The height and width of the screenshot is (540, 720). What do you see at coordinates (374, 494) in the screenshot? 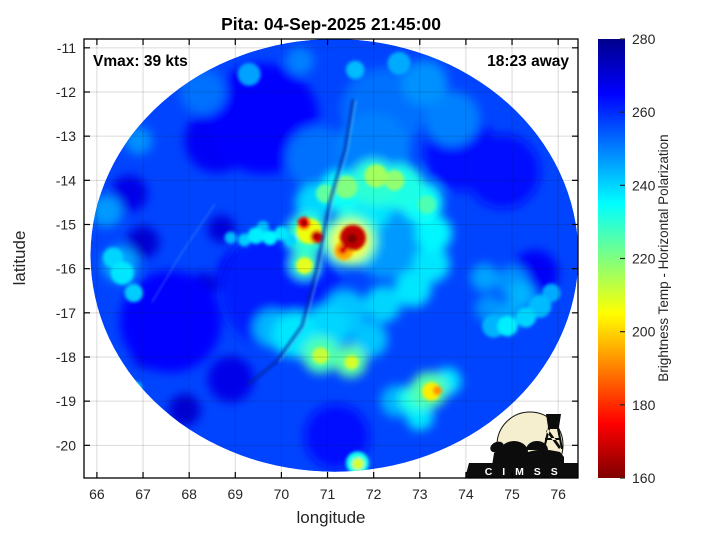
I see `x-tick-label: 72` at bounding box center [374, 494].